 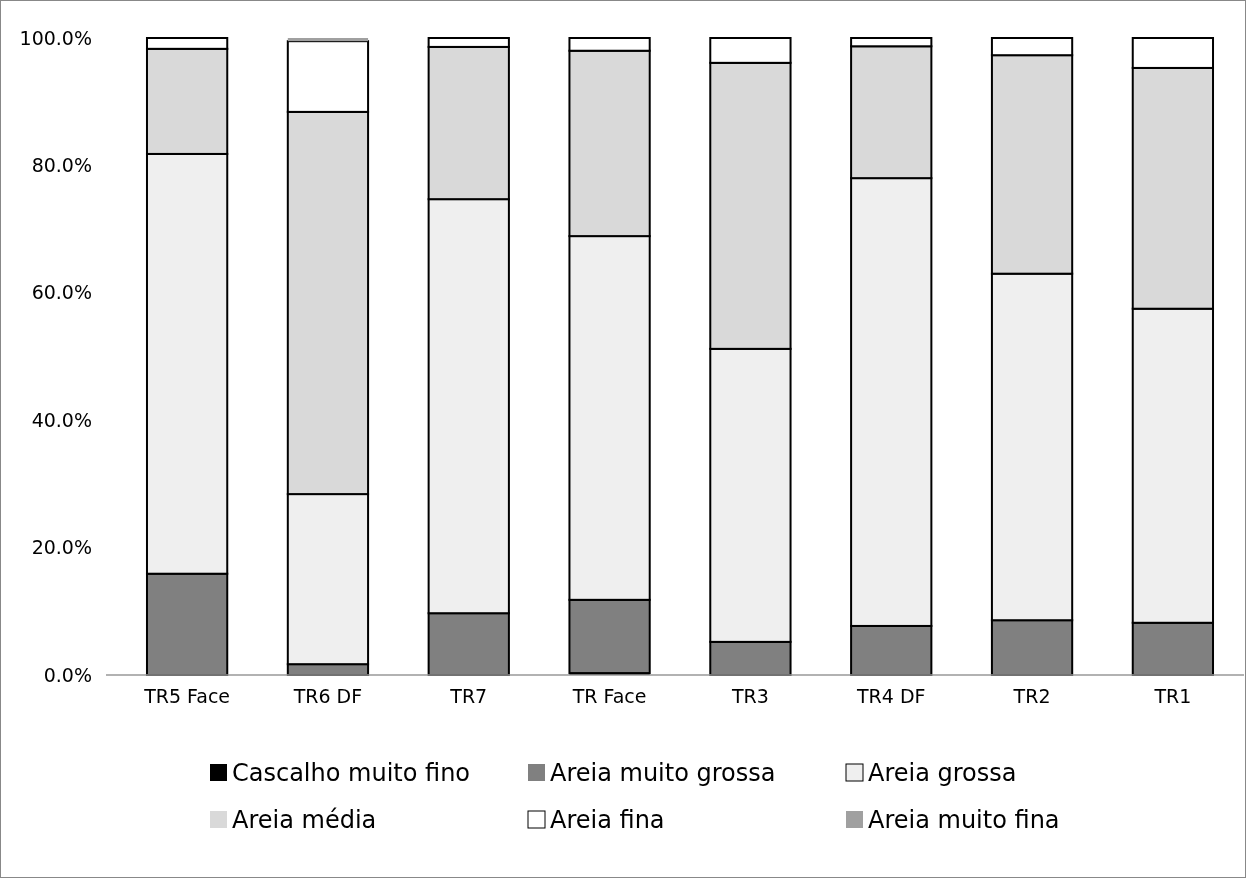 What do you see at coordinates (61, 547) in the screenshot?
I see `y-tick-label: 20.0%` at bounding box center [61, 547].